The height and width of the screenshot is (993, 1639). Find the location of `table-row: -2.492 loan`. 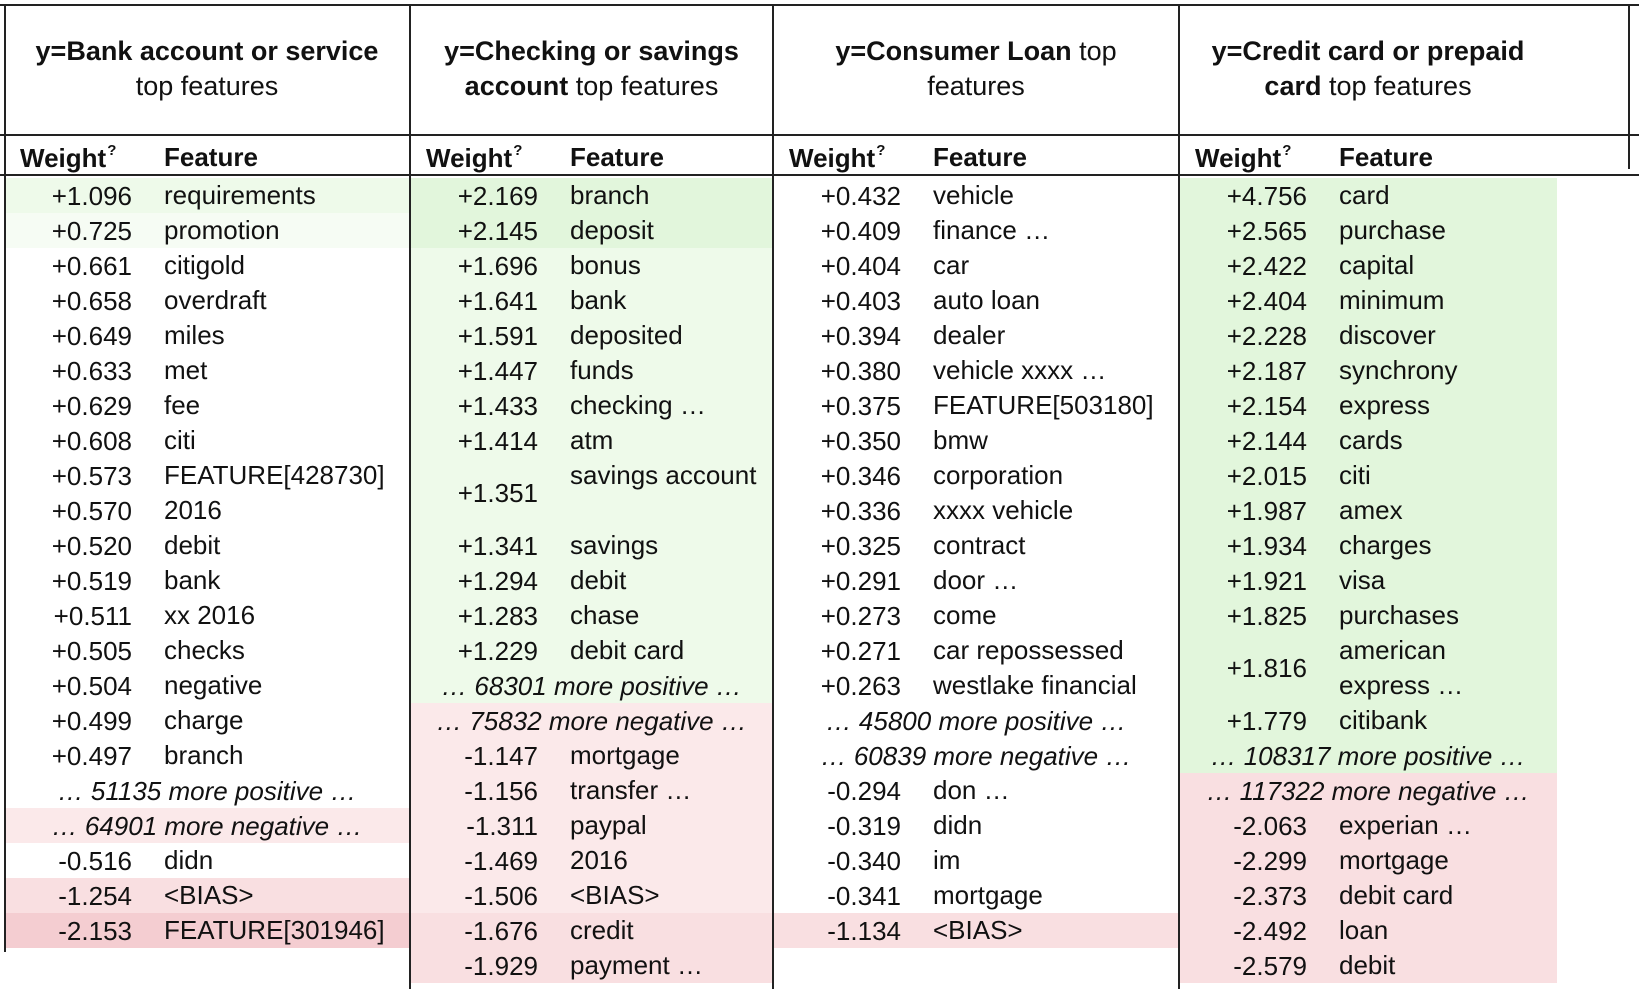

table-row: -2.492 loan is located at coordinates (1368, 930).